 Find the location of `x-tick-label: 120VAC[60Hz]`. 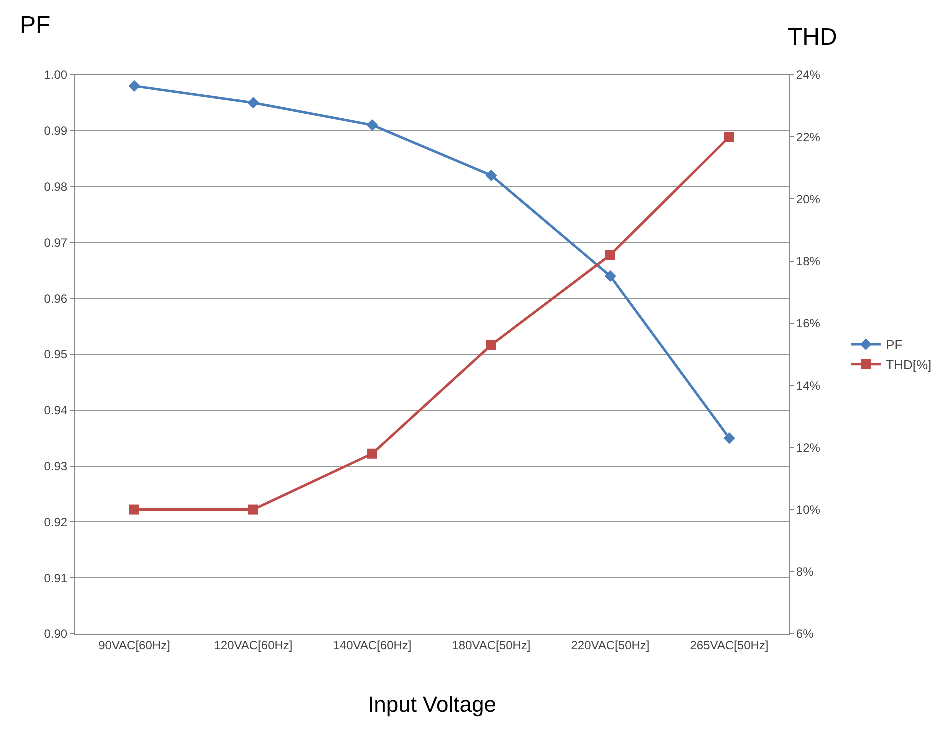

x-tick-label: 120VAC[60Hz] is located at coordinates (253, 645).